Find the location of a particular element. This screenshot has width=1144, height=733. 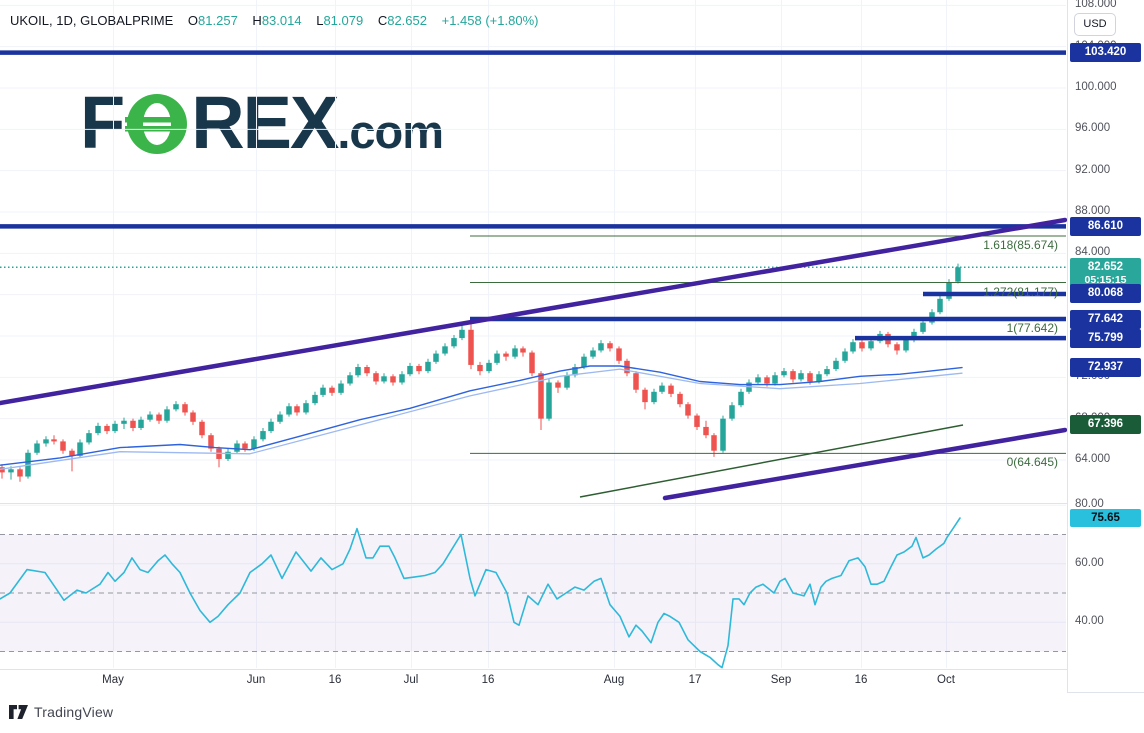

price-level-badge: 82.652 05:15:15 is located at coordinates (1105, 274).